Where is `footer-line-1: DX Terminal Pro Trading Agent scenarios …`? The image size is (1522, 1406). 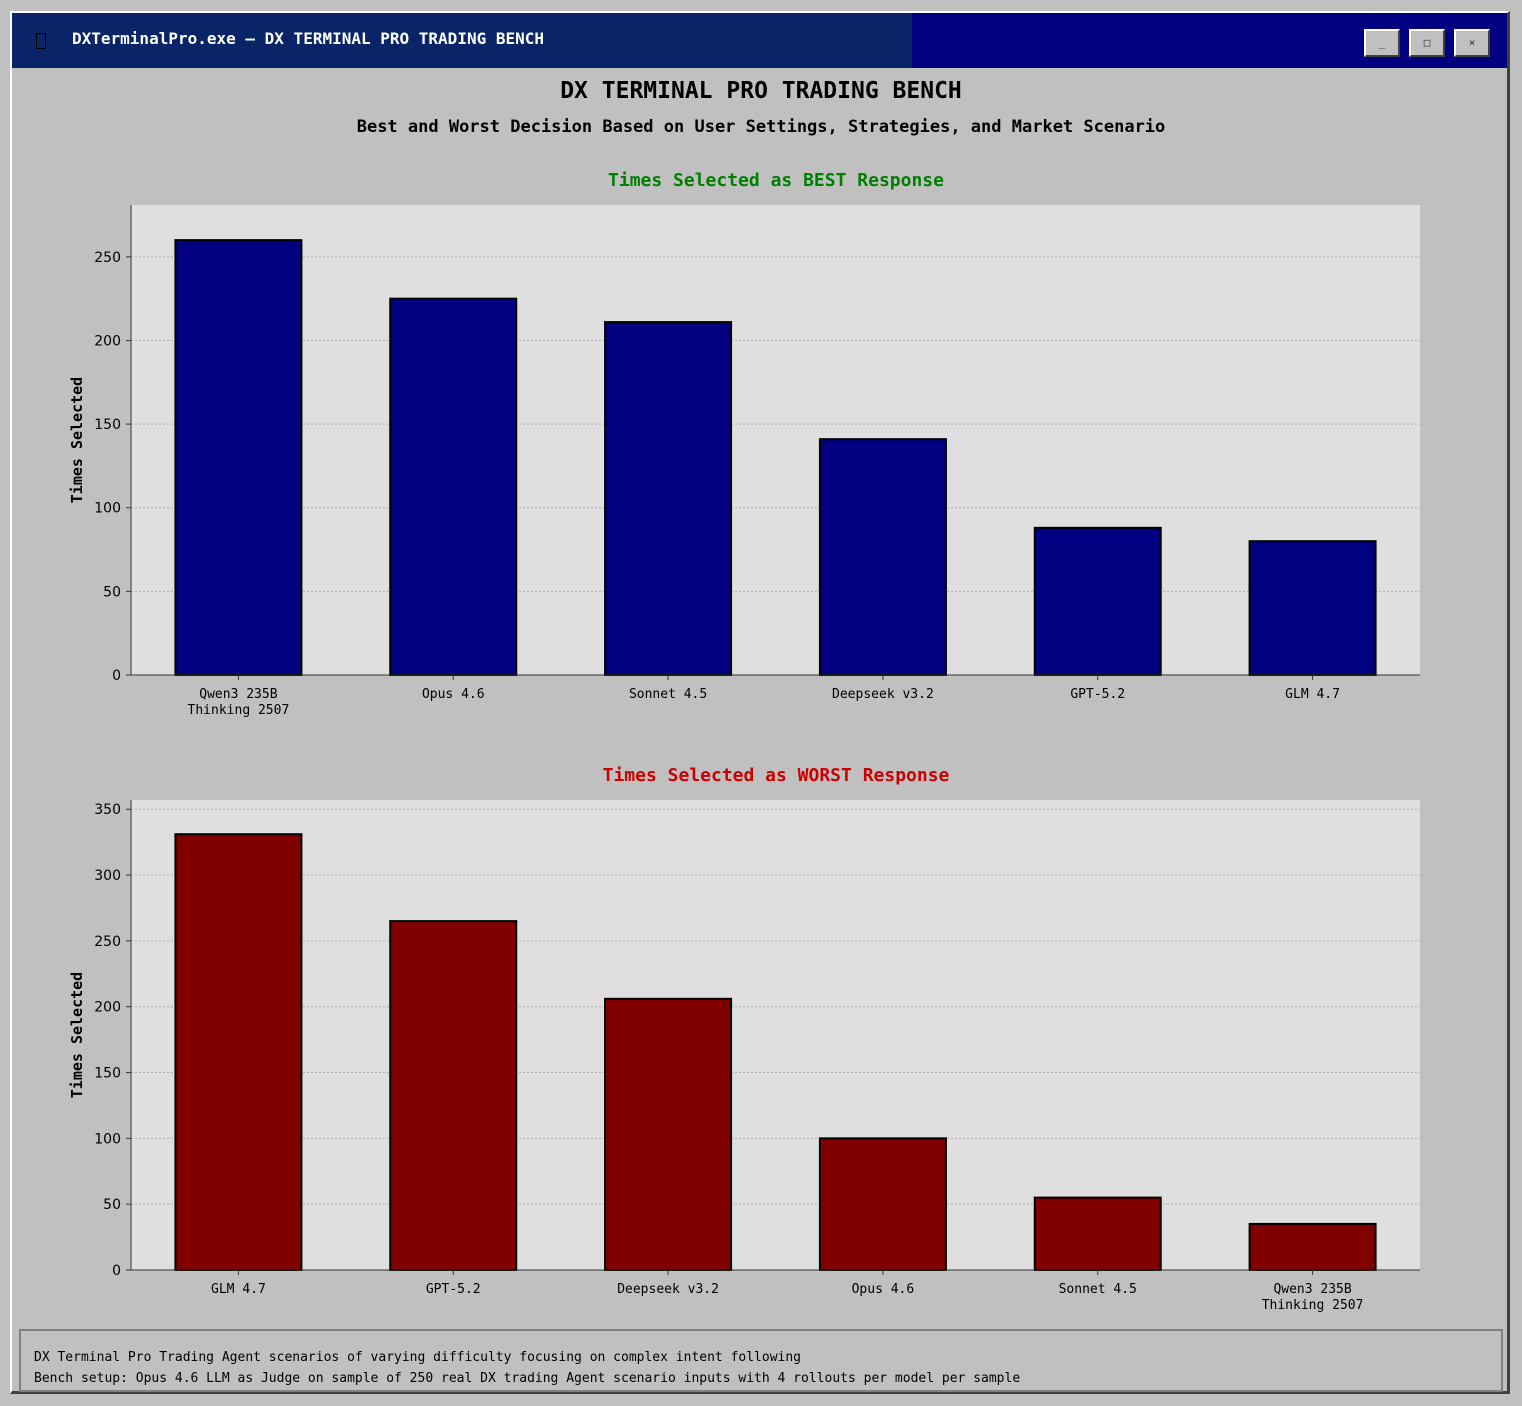 footer-line-1: DX Terminal Pro Trading Agent scenarios … is located at coordinates (418, 1357).